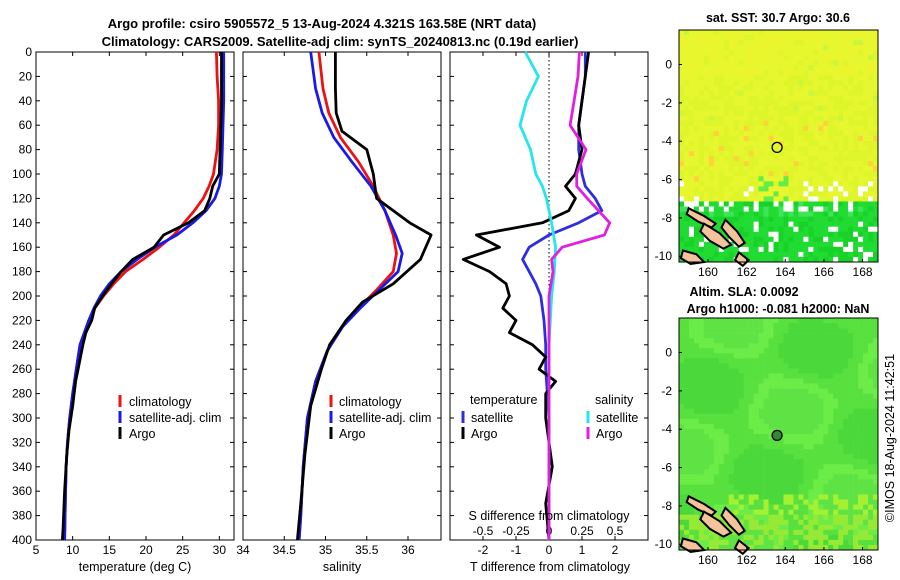  What do you see at coordinates (716, 524) in the screenshot?
I see `island-landmass` at bounding box center [716, 524].